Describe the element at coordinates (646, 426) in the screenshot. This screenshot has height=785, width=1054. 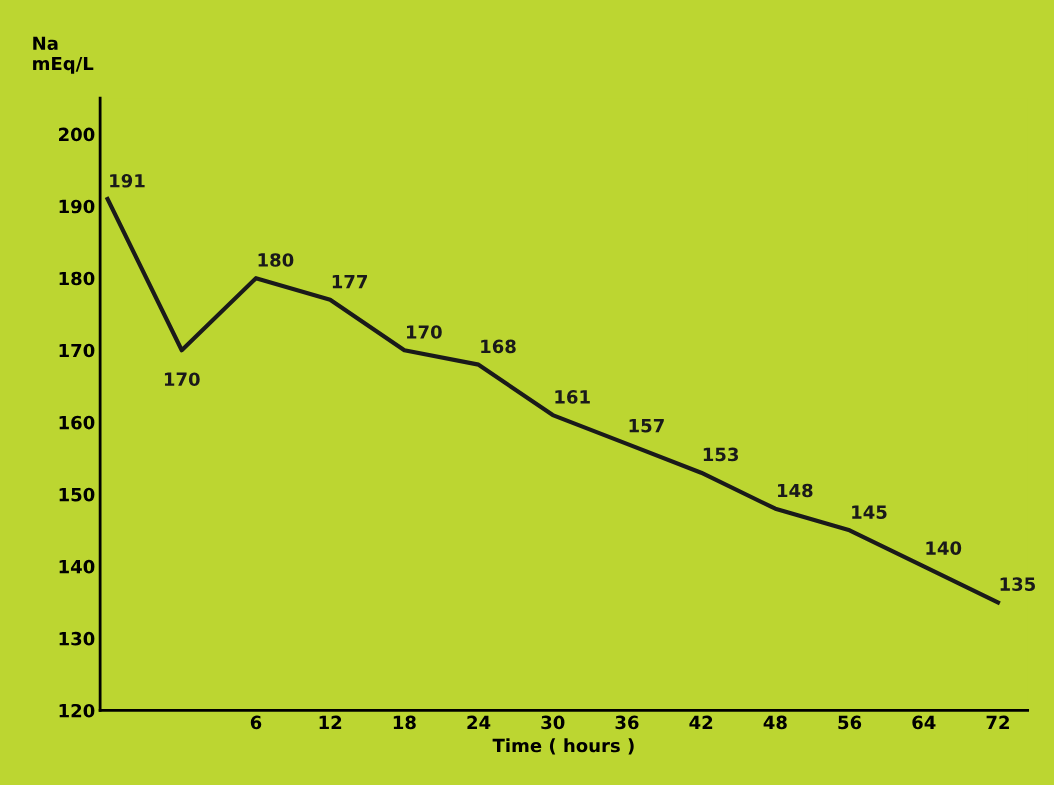
I see `data-label: 157` at that location.